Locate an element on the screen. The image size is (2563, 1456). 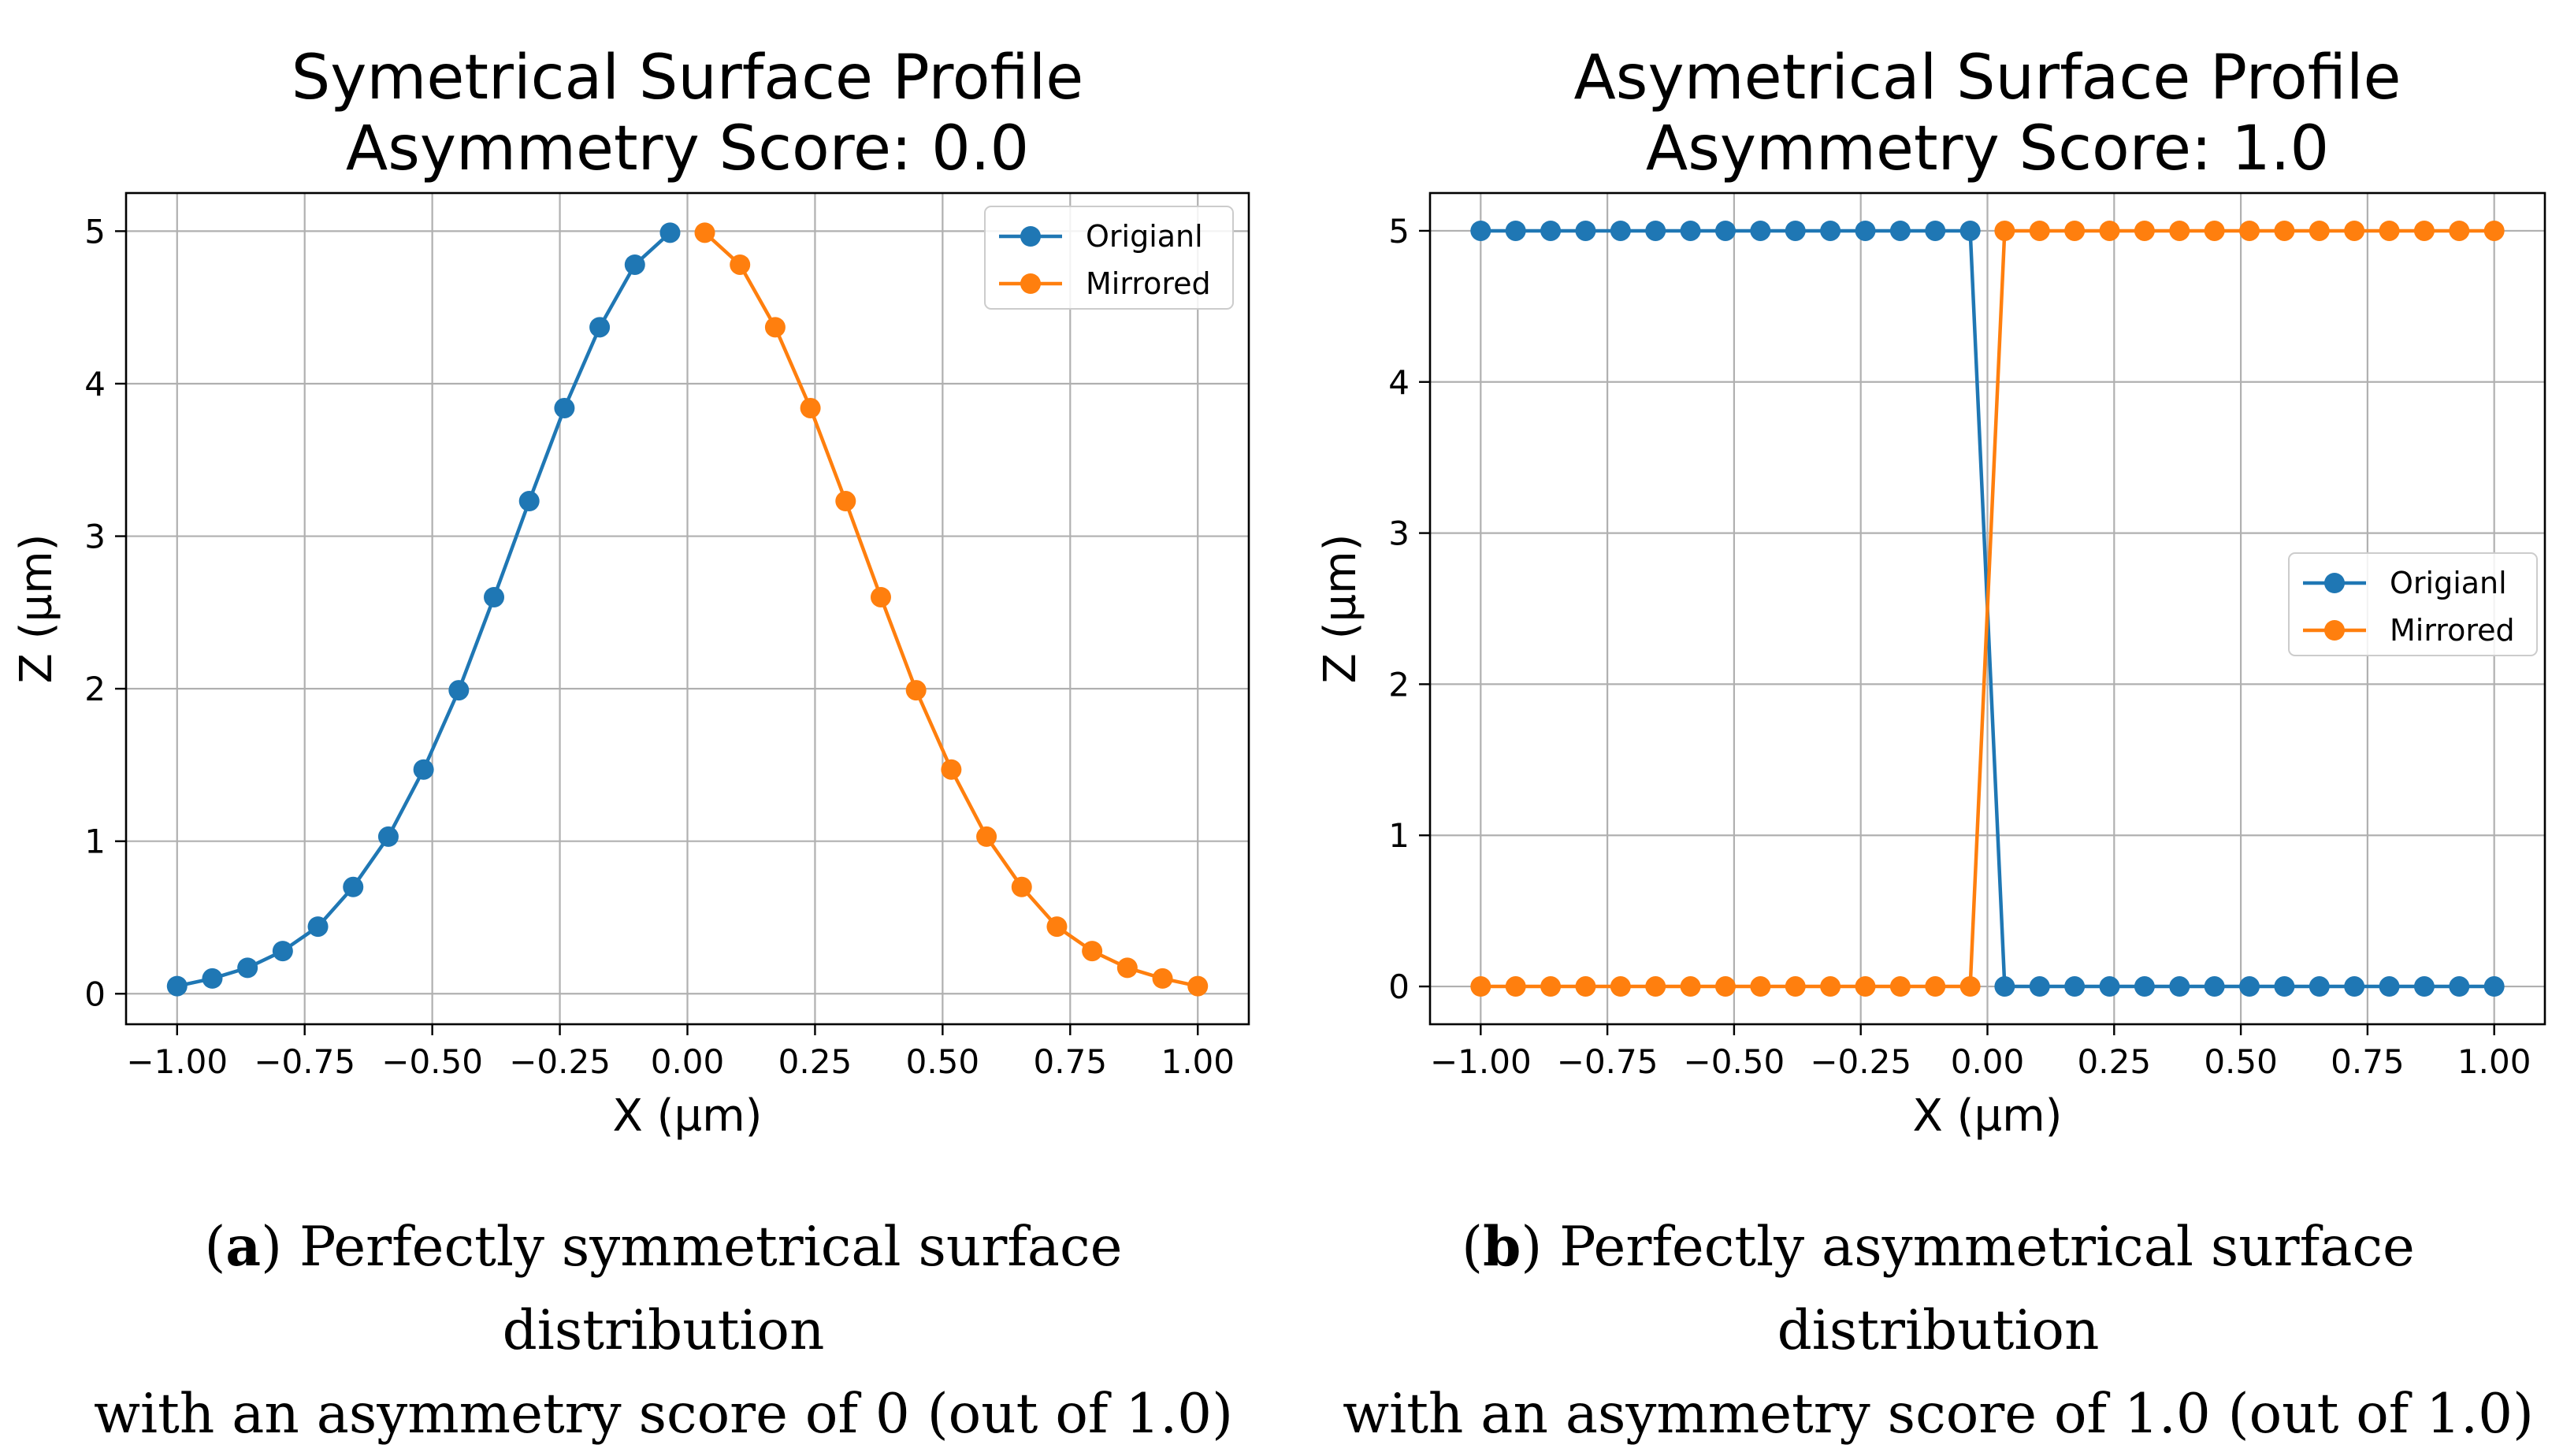
chart-title: Symetrical Surface Profile is located at coordinates (688, 78).